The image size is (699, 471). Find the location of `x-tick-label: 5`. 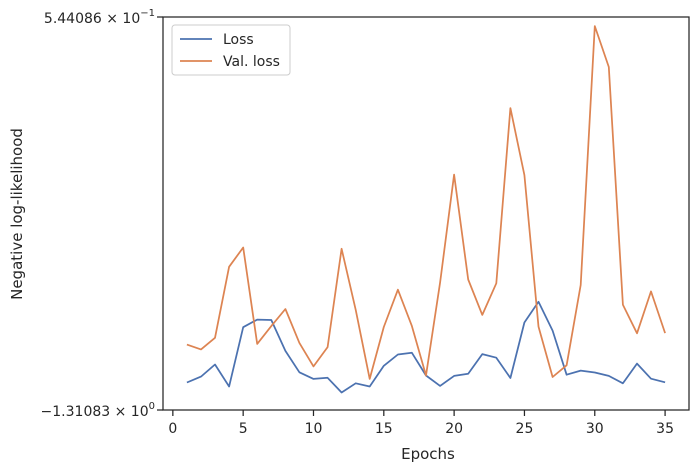

x-tick-label: 5 is located at coordinates (243, 429).